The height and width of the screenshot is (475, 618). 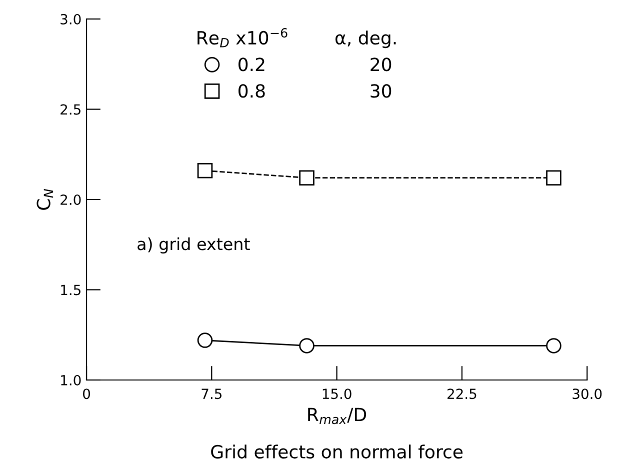 What do you see at coordinates (462, 394) in the screenshot?
I see `x-tick-label: 22.5` at bounding box center [462, 394].